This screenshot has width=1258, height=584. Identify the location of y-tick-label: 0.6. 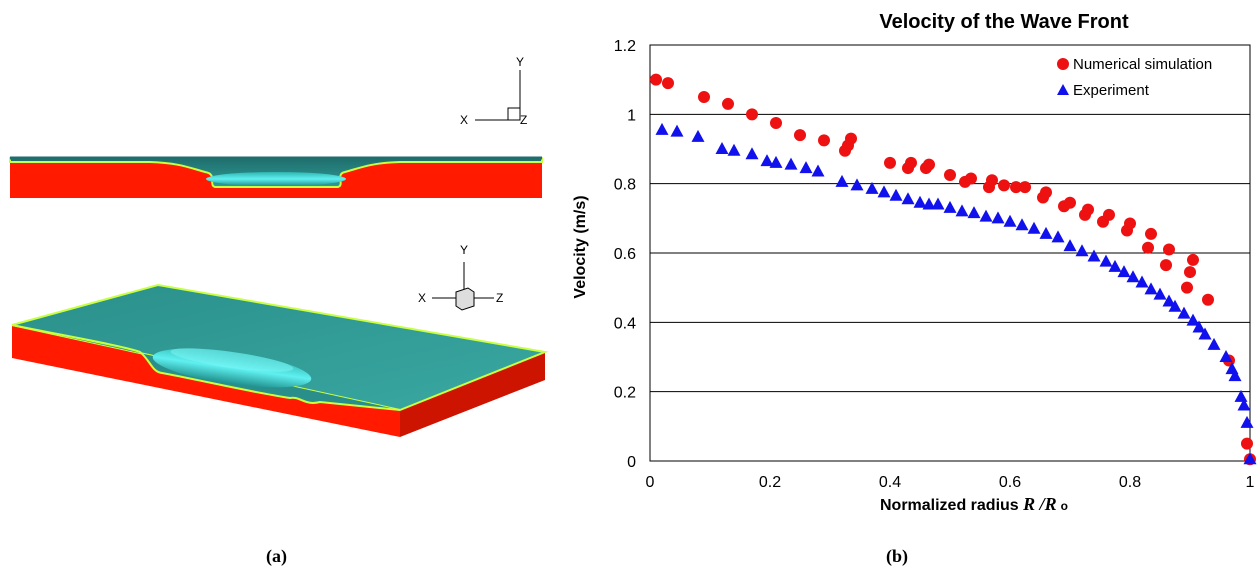
(625, 254).